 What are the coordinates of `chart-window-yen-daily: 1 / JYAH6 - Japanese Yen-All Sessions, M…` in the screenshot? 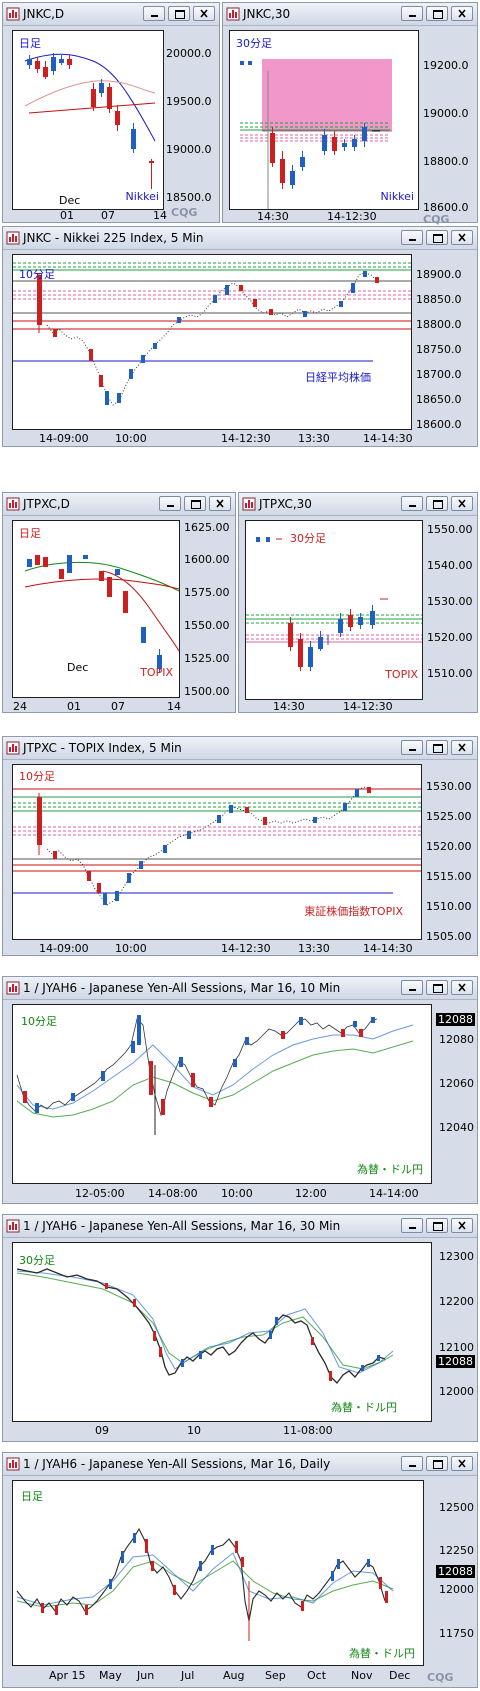 It's located at (240, 1570).